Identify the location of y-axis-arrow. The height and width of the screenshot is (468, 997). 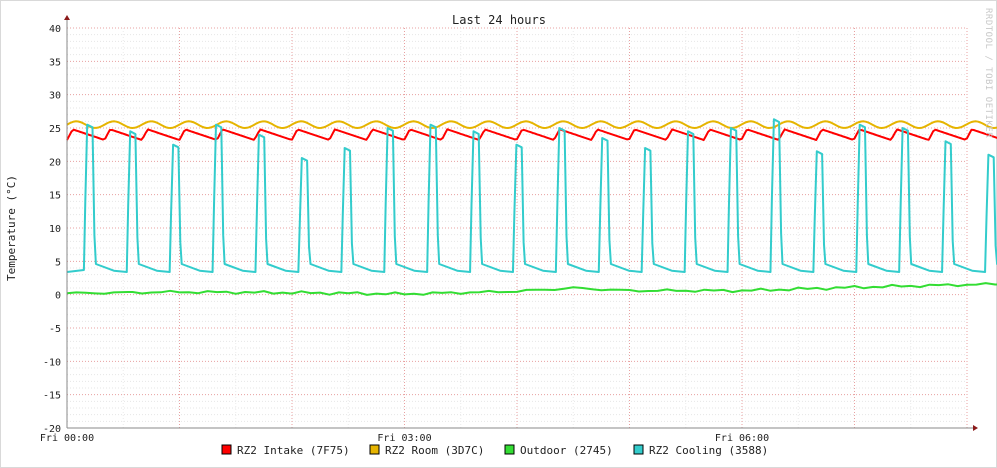
(67, 17).